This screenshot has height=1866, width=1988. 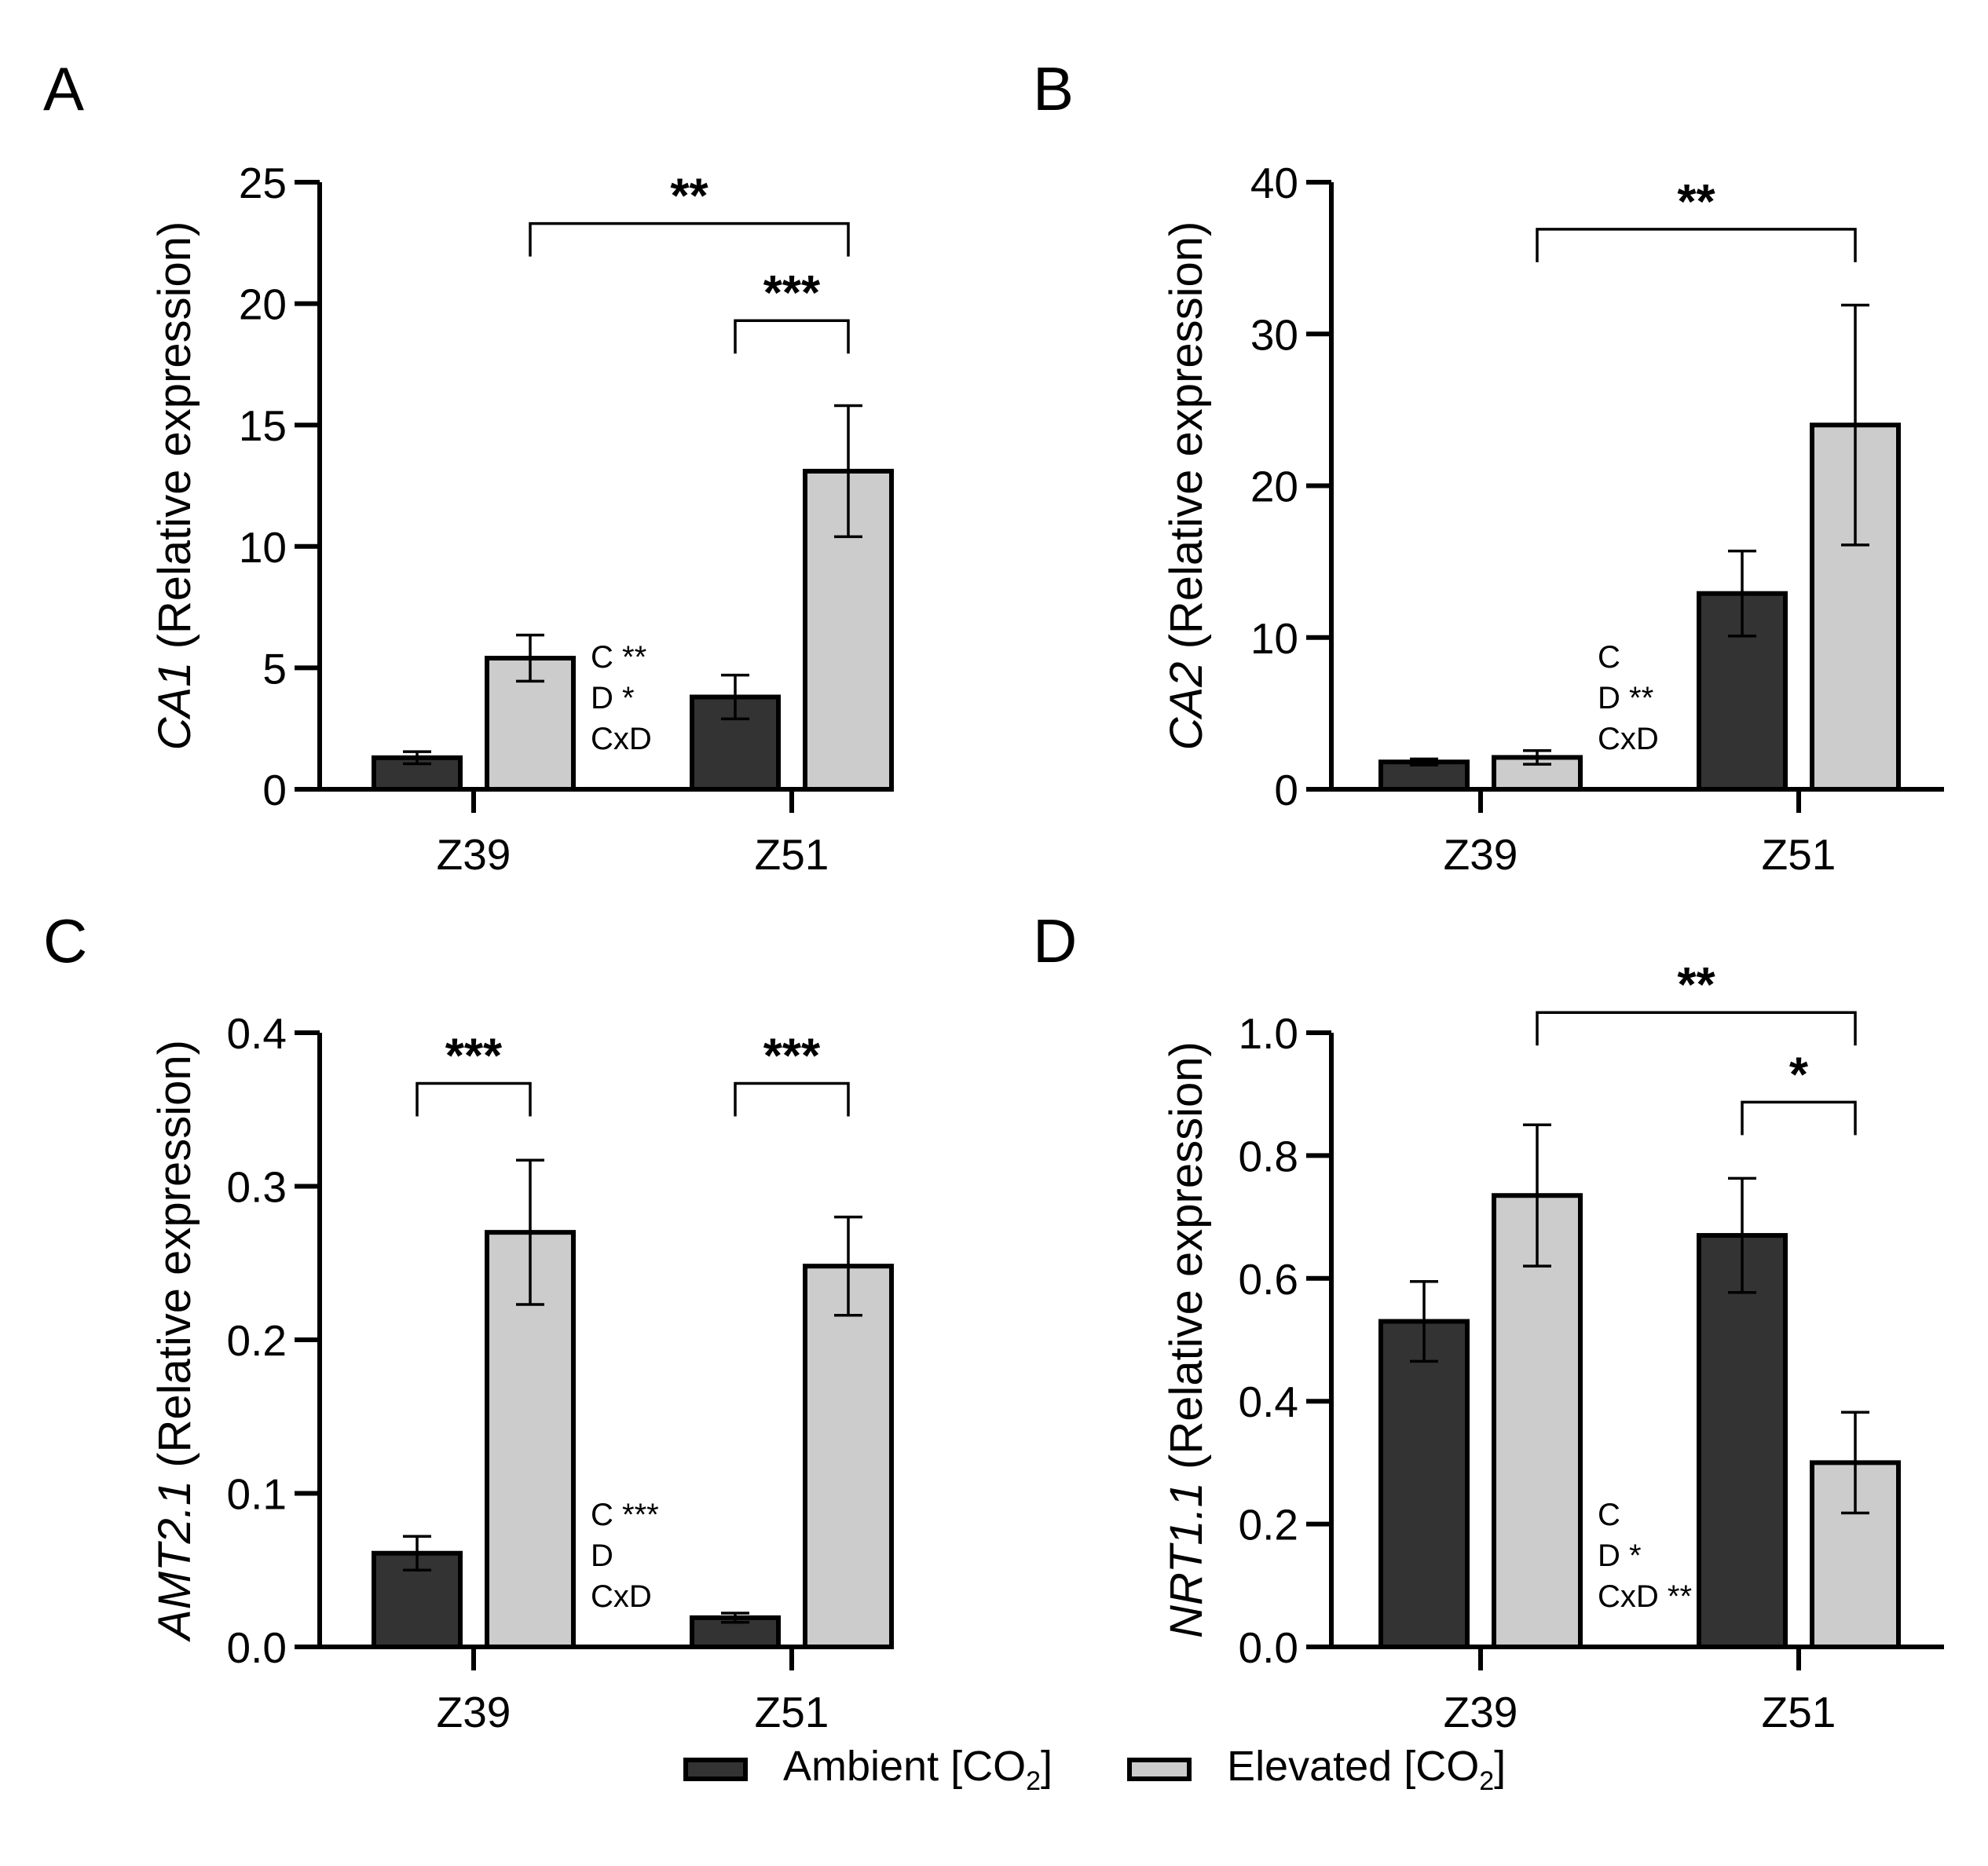 I want to click on bar-elevated-Z39, so click(x=530, y=724).